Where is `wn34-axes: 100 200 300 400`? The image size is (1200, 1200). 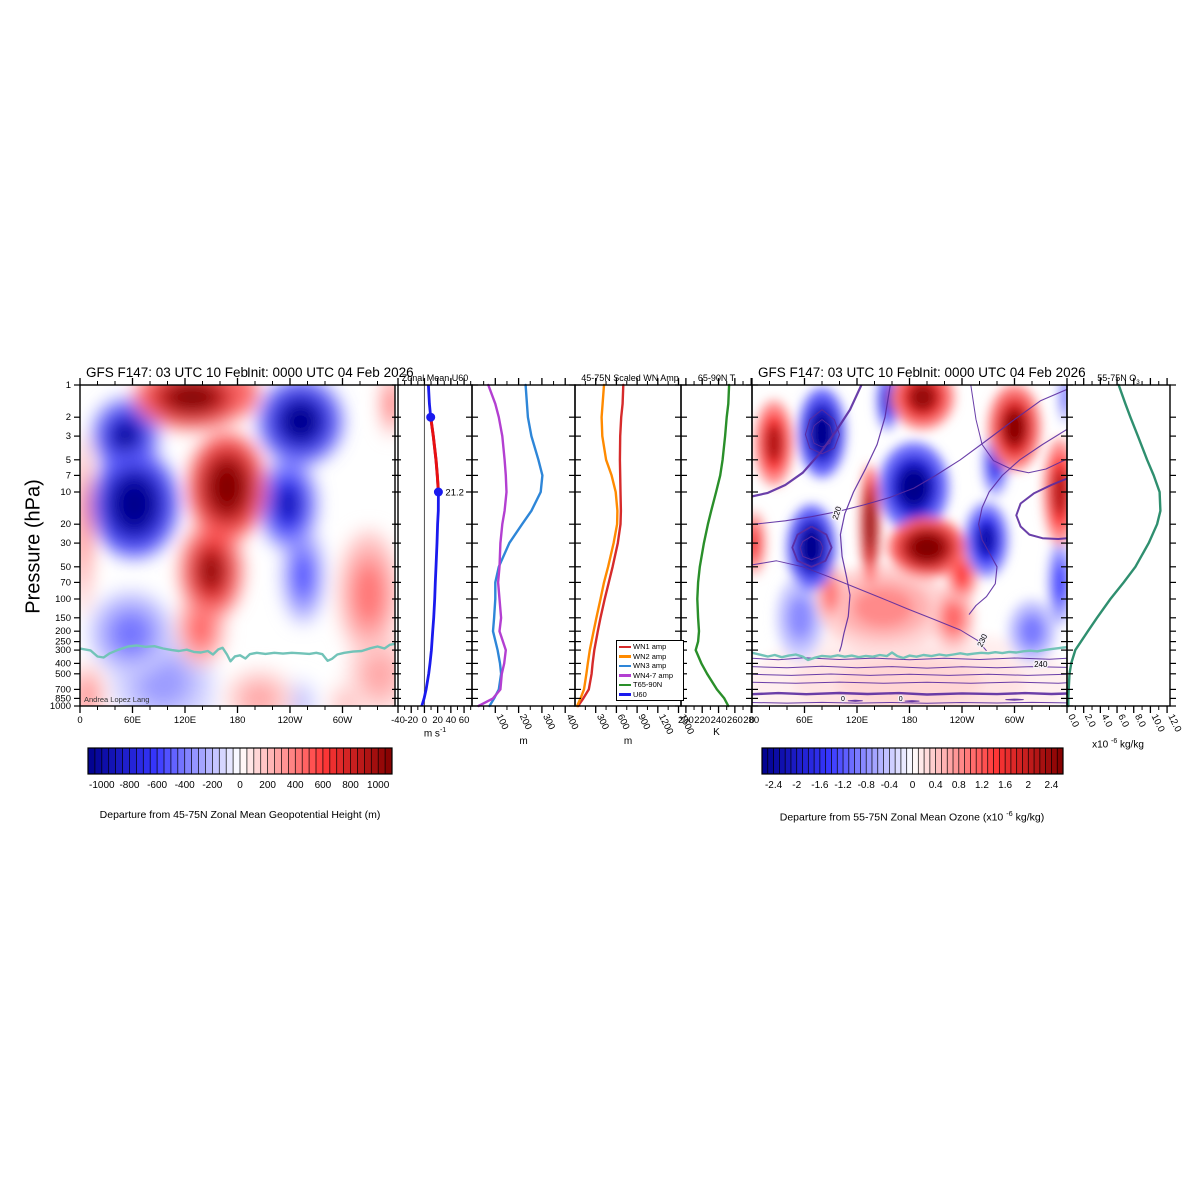
wn34-axes: 100 200 300 400 is located at coordinates (523, 555).